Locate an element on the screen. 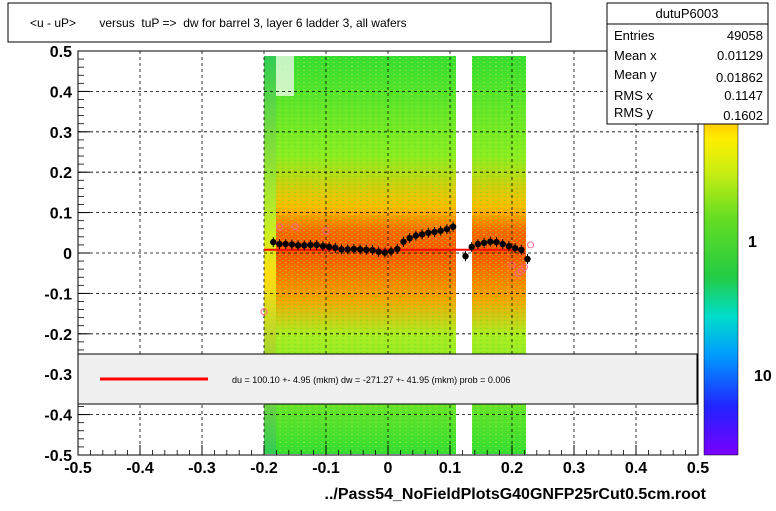 The width and height of the screenshot is (776, 511). heatmap-gap-top is located at coordinates (285, 76).